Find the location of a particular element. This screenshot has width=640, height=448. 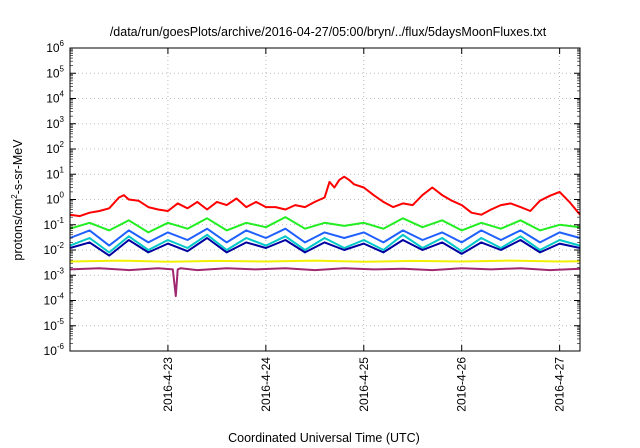

x-tick-label: 2016-4-24 is located at coordinates (266, 384).